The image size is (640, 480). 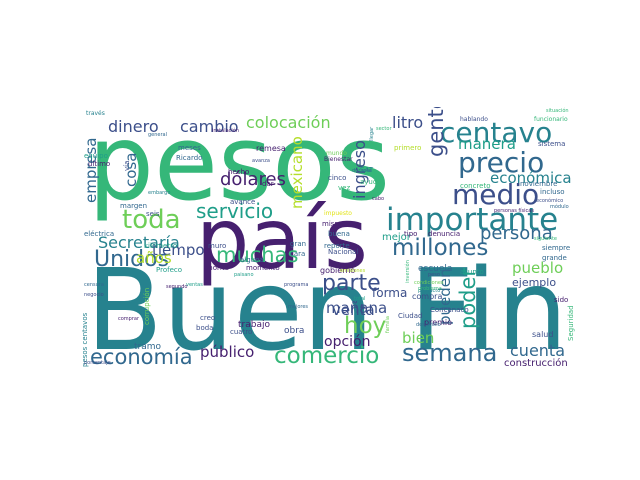 I want to click on word-unidos: Unidos, so click(x=132, y=259).